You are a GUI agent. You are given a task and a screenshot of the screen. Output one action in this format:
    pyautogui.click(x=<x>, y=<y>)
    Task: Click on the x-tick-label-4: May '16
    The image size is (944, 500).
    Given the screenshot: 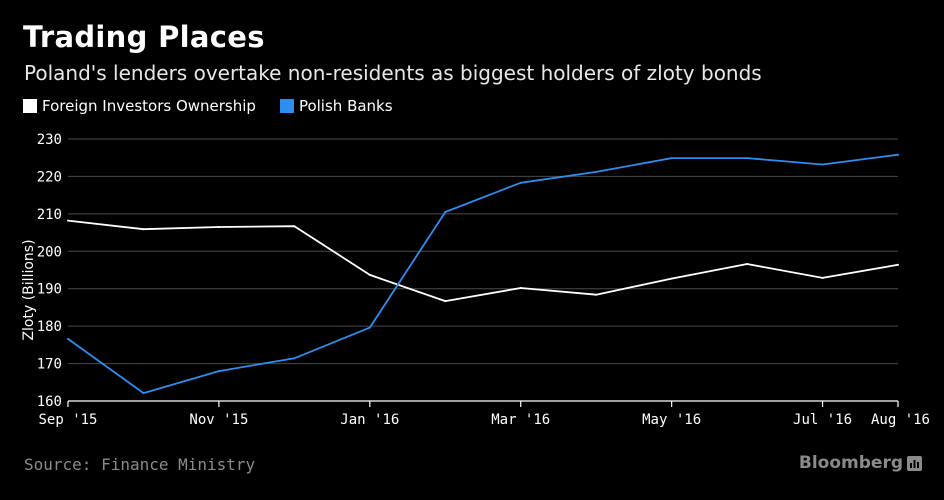 What is the action you would take?
    pyautogui.click(x=671, y=420)
    